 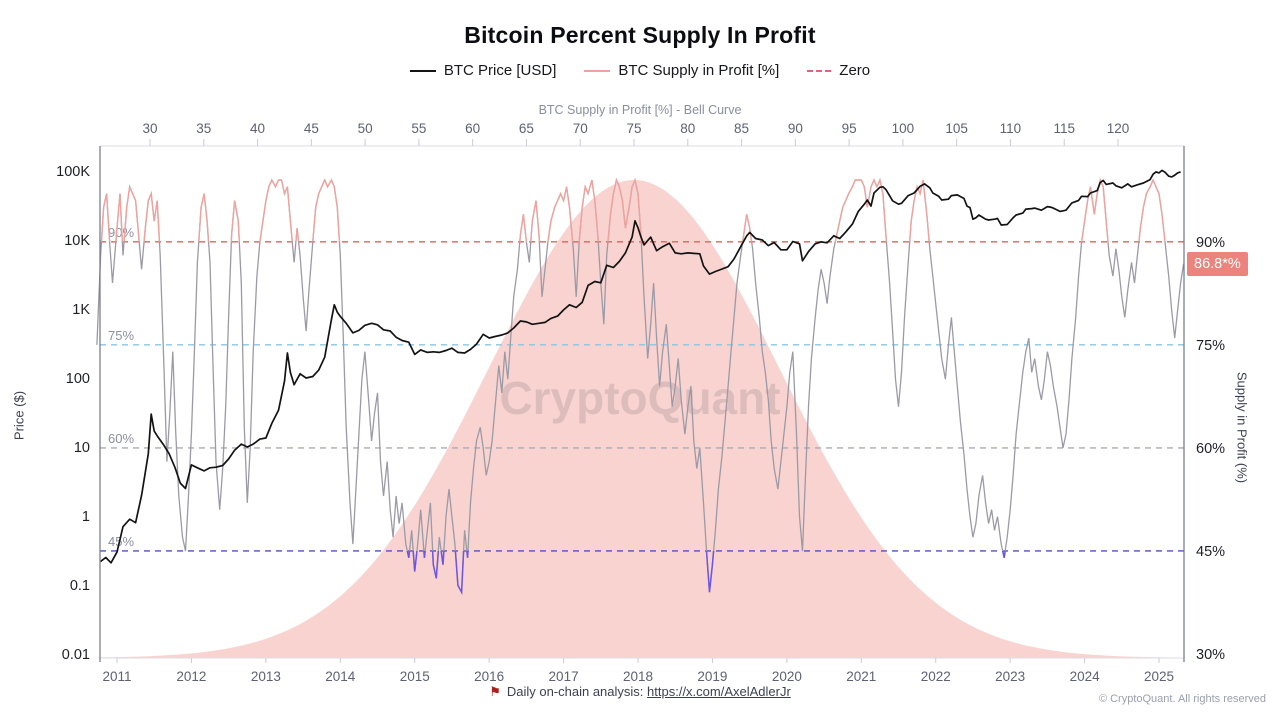 I want to click on legend-item-supply-in-profit: BTC Supply in Profit [%], so click(x=681, y=70).